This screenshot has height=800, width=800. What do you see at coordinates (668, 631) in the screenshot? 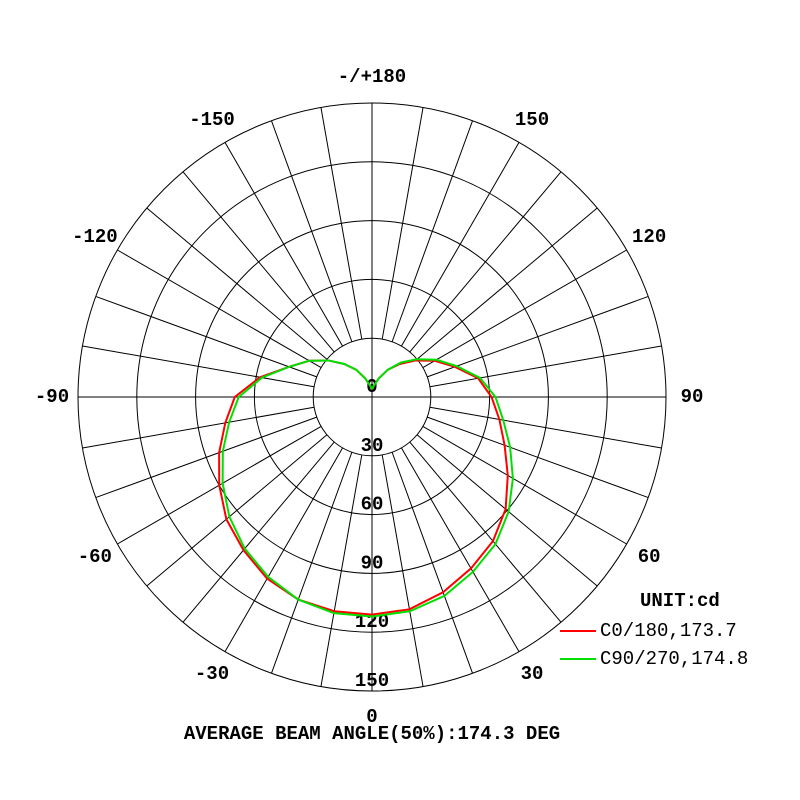
I see `legend-label: C0/180,173.7` at bounding box center [668, 631].